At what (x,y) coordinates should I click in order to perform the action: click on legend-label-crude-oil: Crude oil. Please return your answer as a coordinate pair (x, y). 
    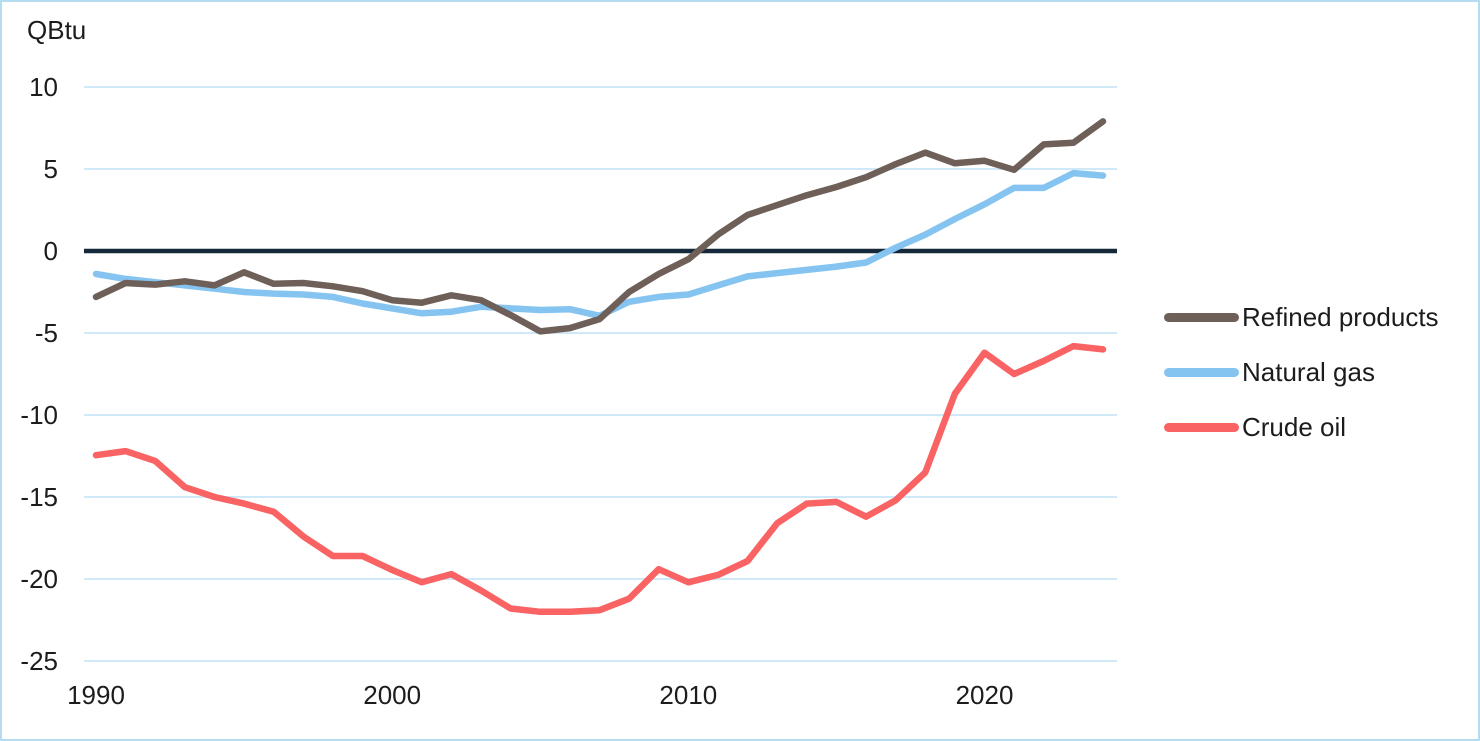
    Looking at the image, I should click on (1294, 426).